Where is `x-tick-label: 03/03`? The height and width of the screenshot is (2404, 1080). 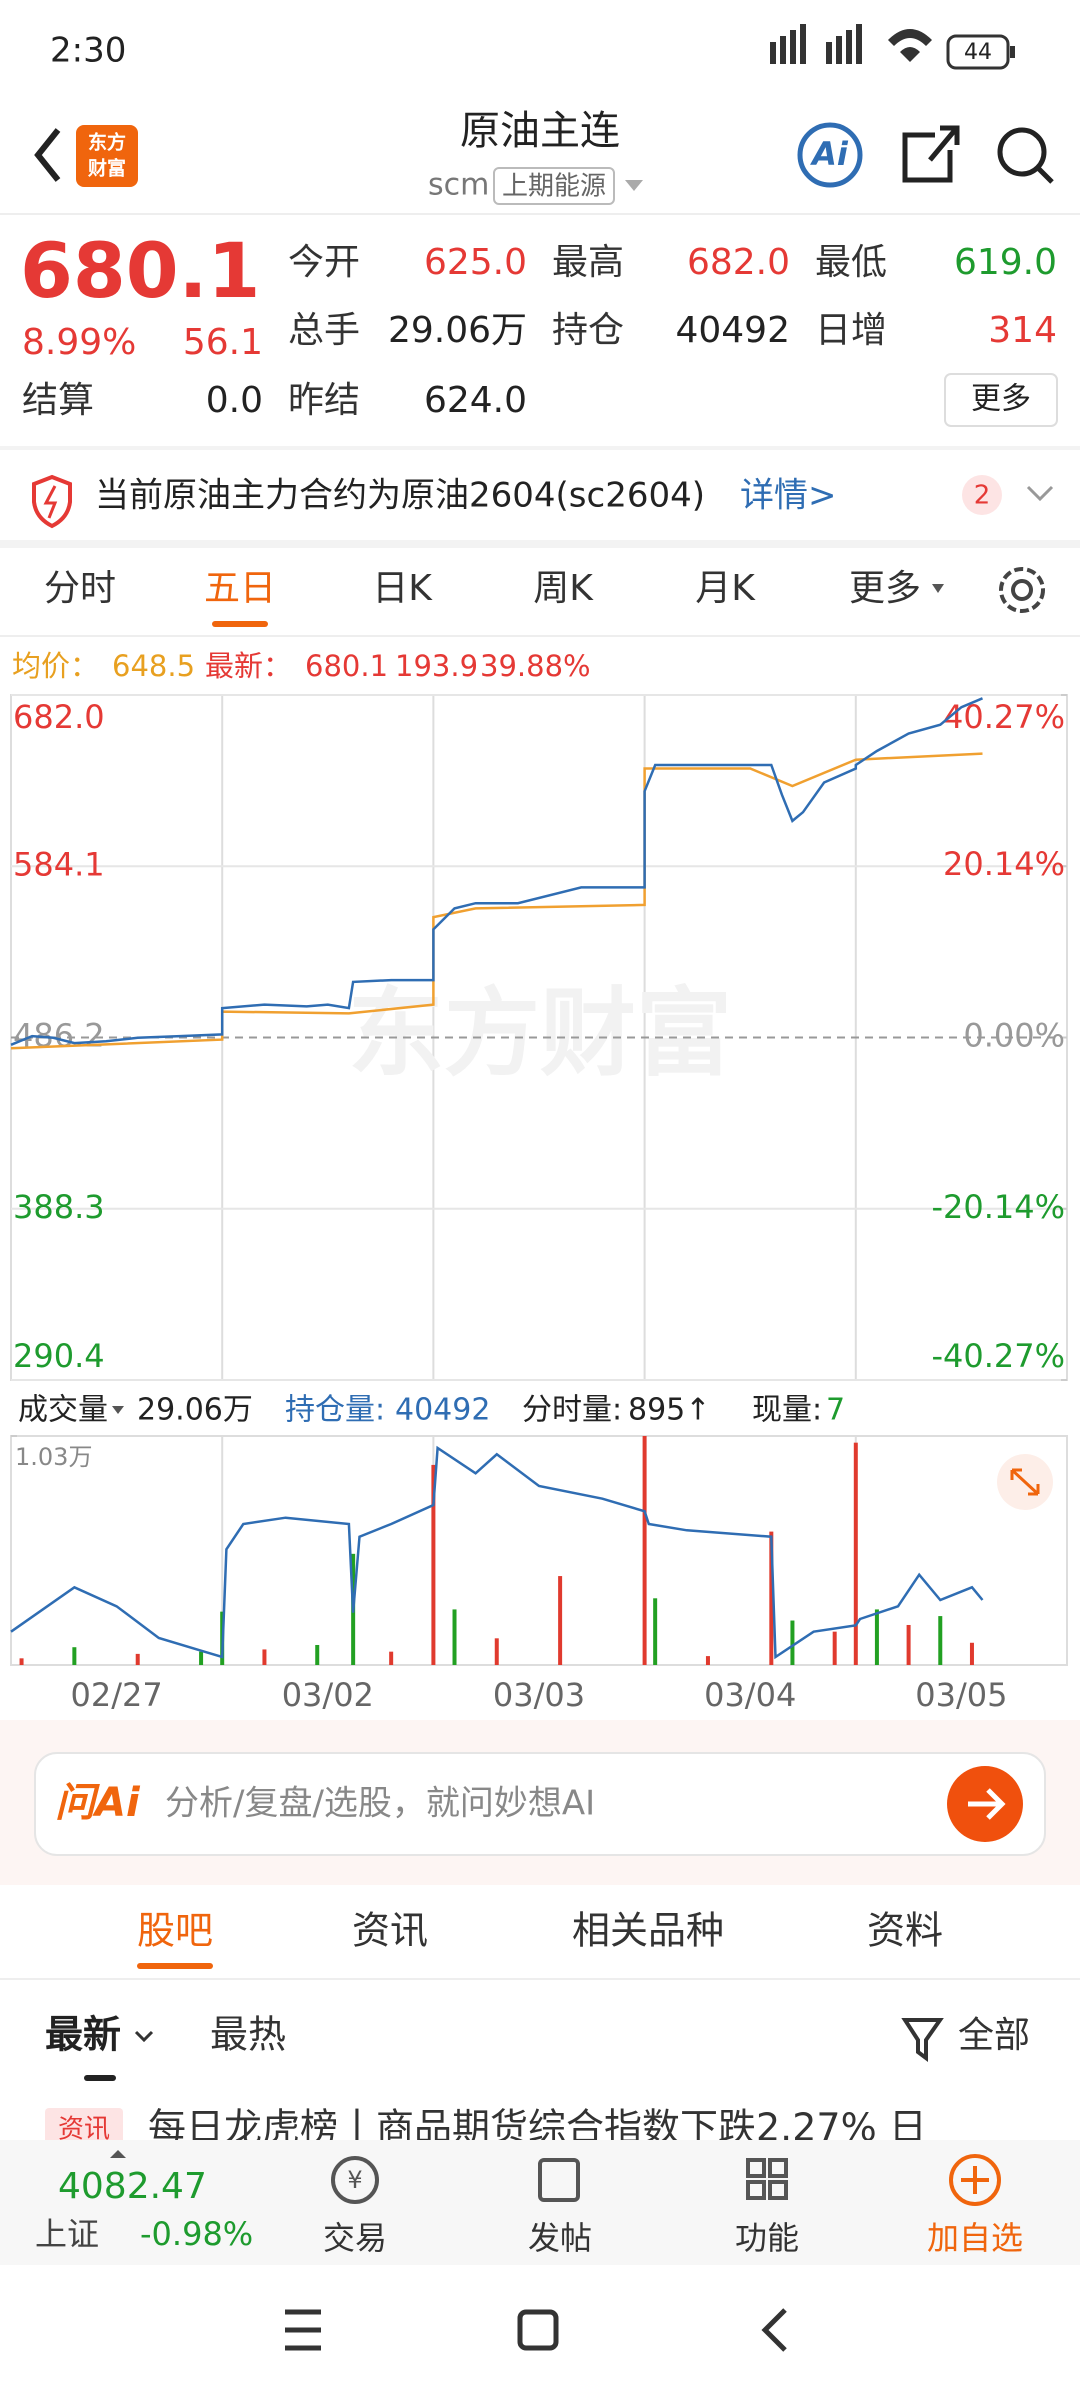 x-tick-label: 03/03 is located at coordinates (539, 1695).